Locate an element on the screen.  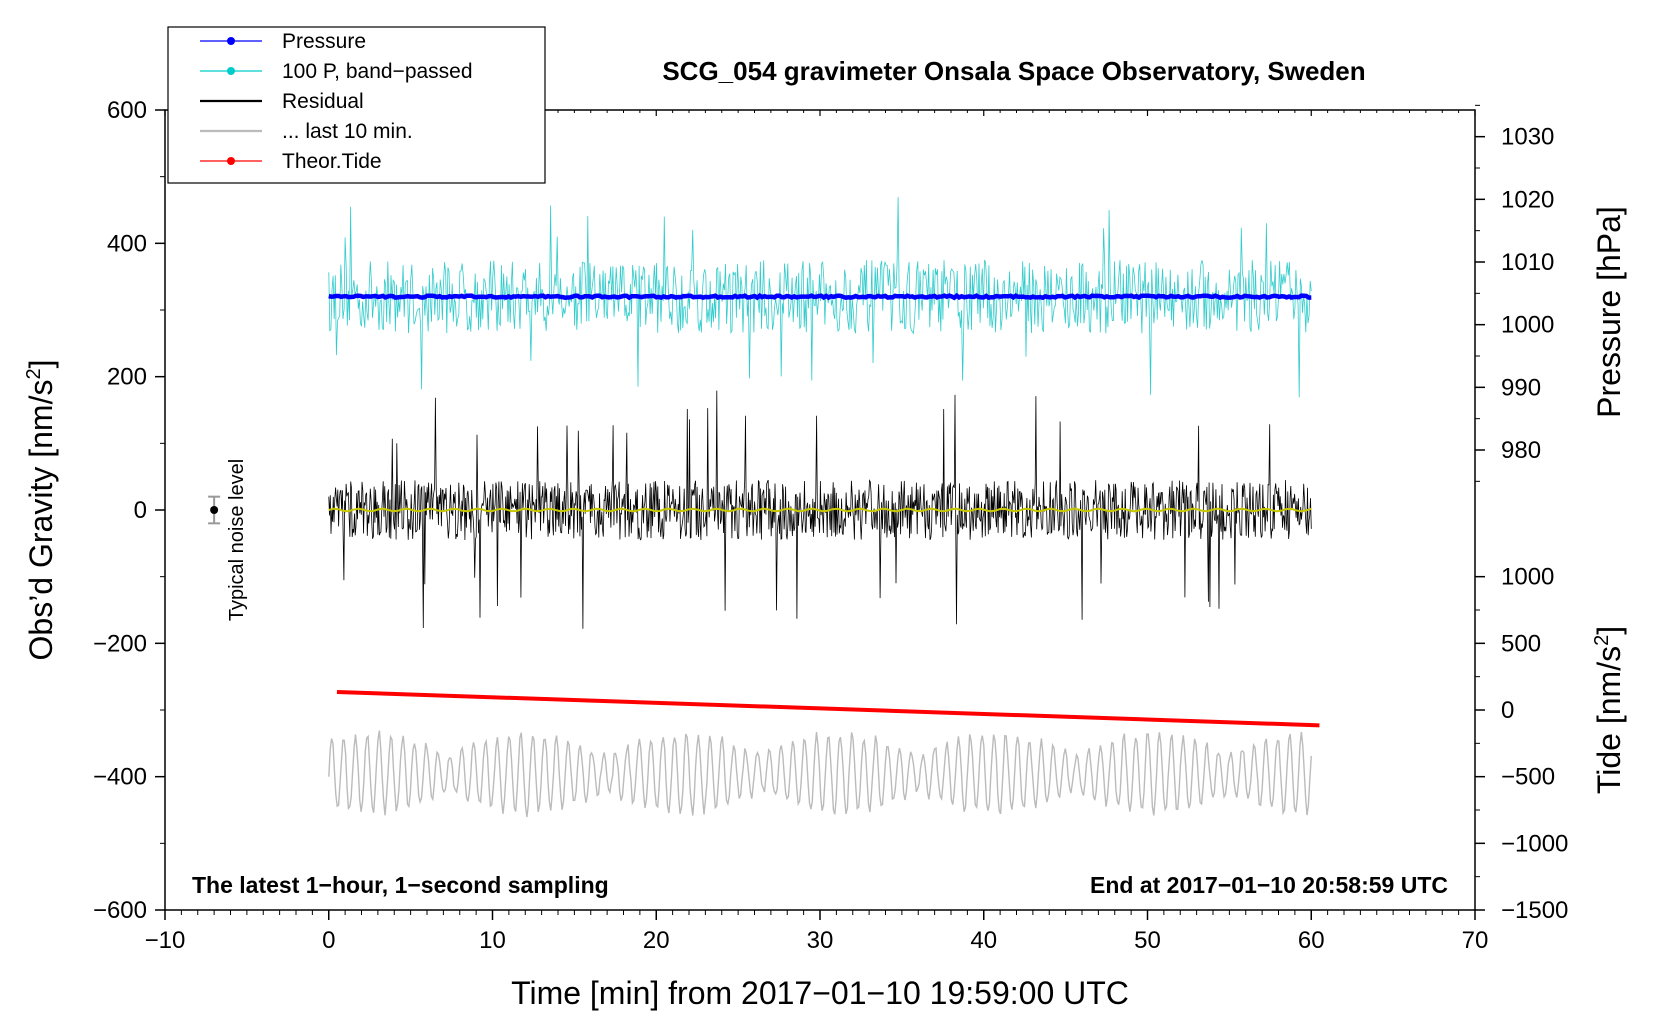
y-tick-label: 200 is located at coordinates (127, 377).